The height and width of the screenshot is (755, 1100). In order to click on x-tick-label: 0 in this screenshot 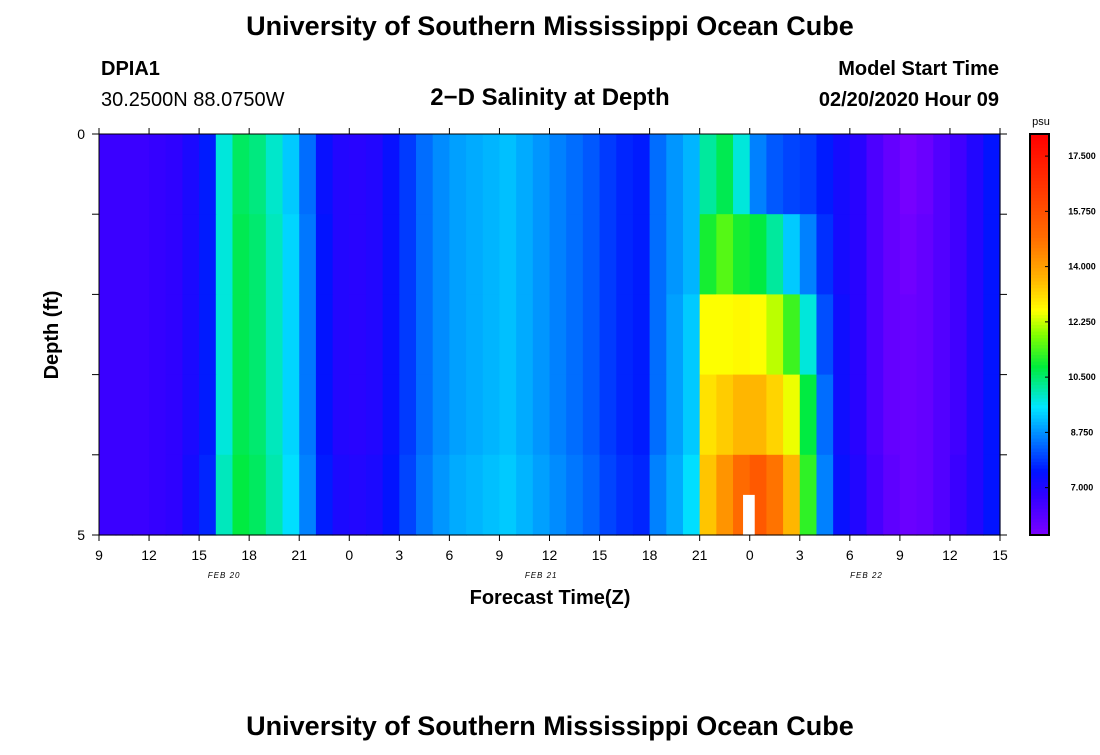, I will do `click(750, 555)`.